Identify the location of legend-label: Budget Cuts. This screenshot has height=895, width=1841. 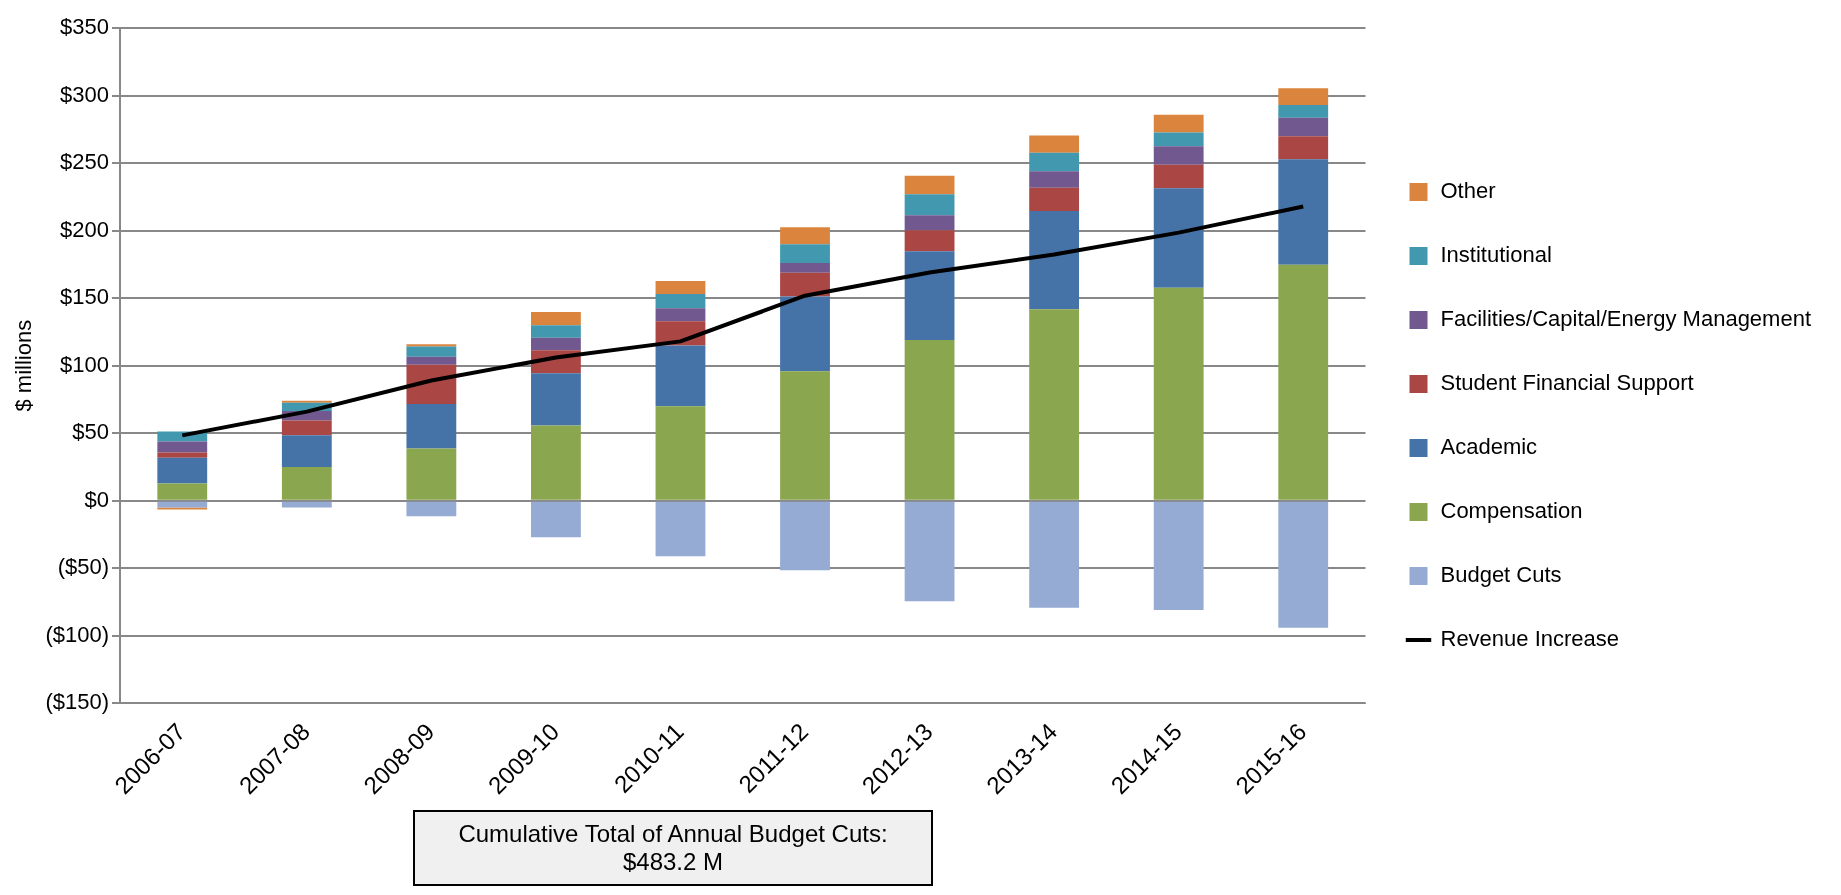
(1501, 575).